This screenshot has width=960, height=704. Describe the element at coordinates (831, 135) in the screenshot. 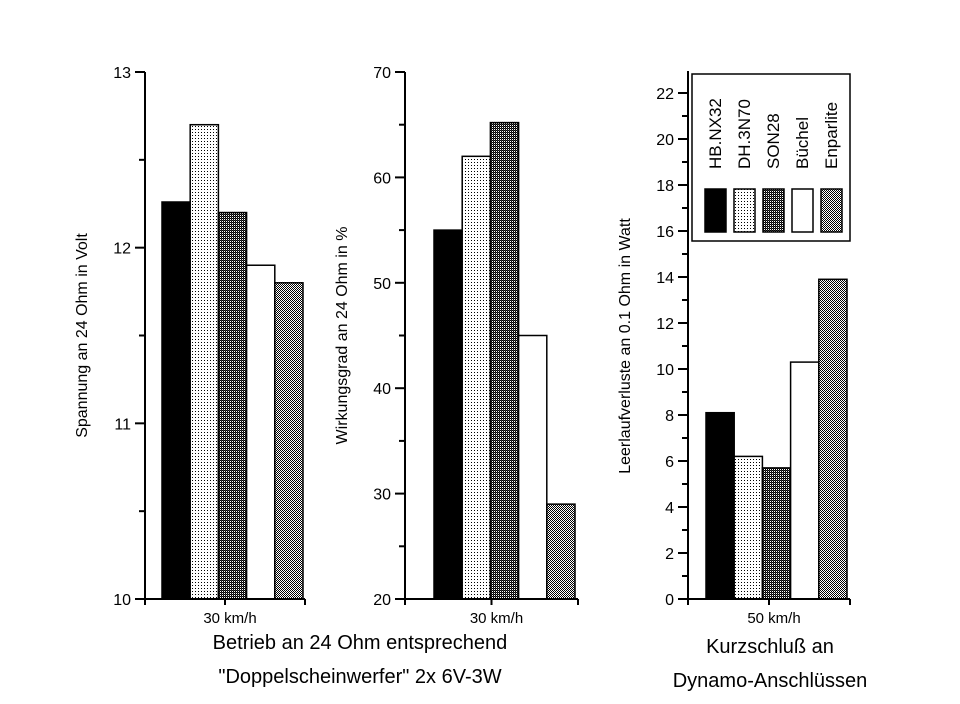

I see `legend-label: Enparlite` at that location.